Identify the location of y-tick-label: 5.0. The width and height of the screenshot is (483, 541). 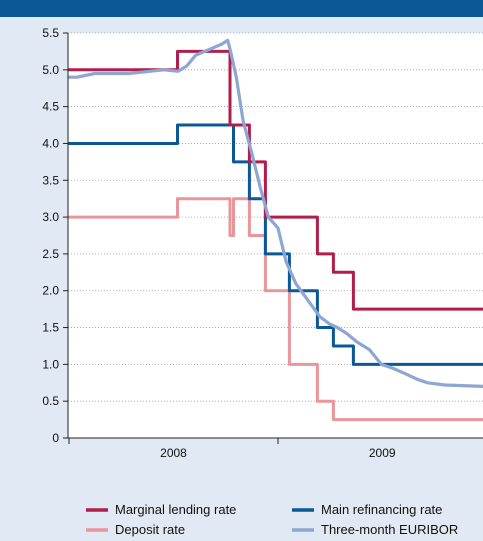
(50, 70).